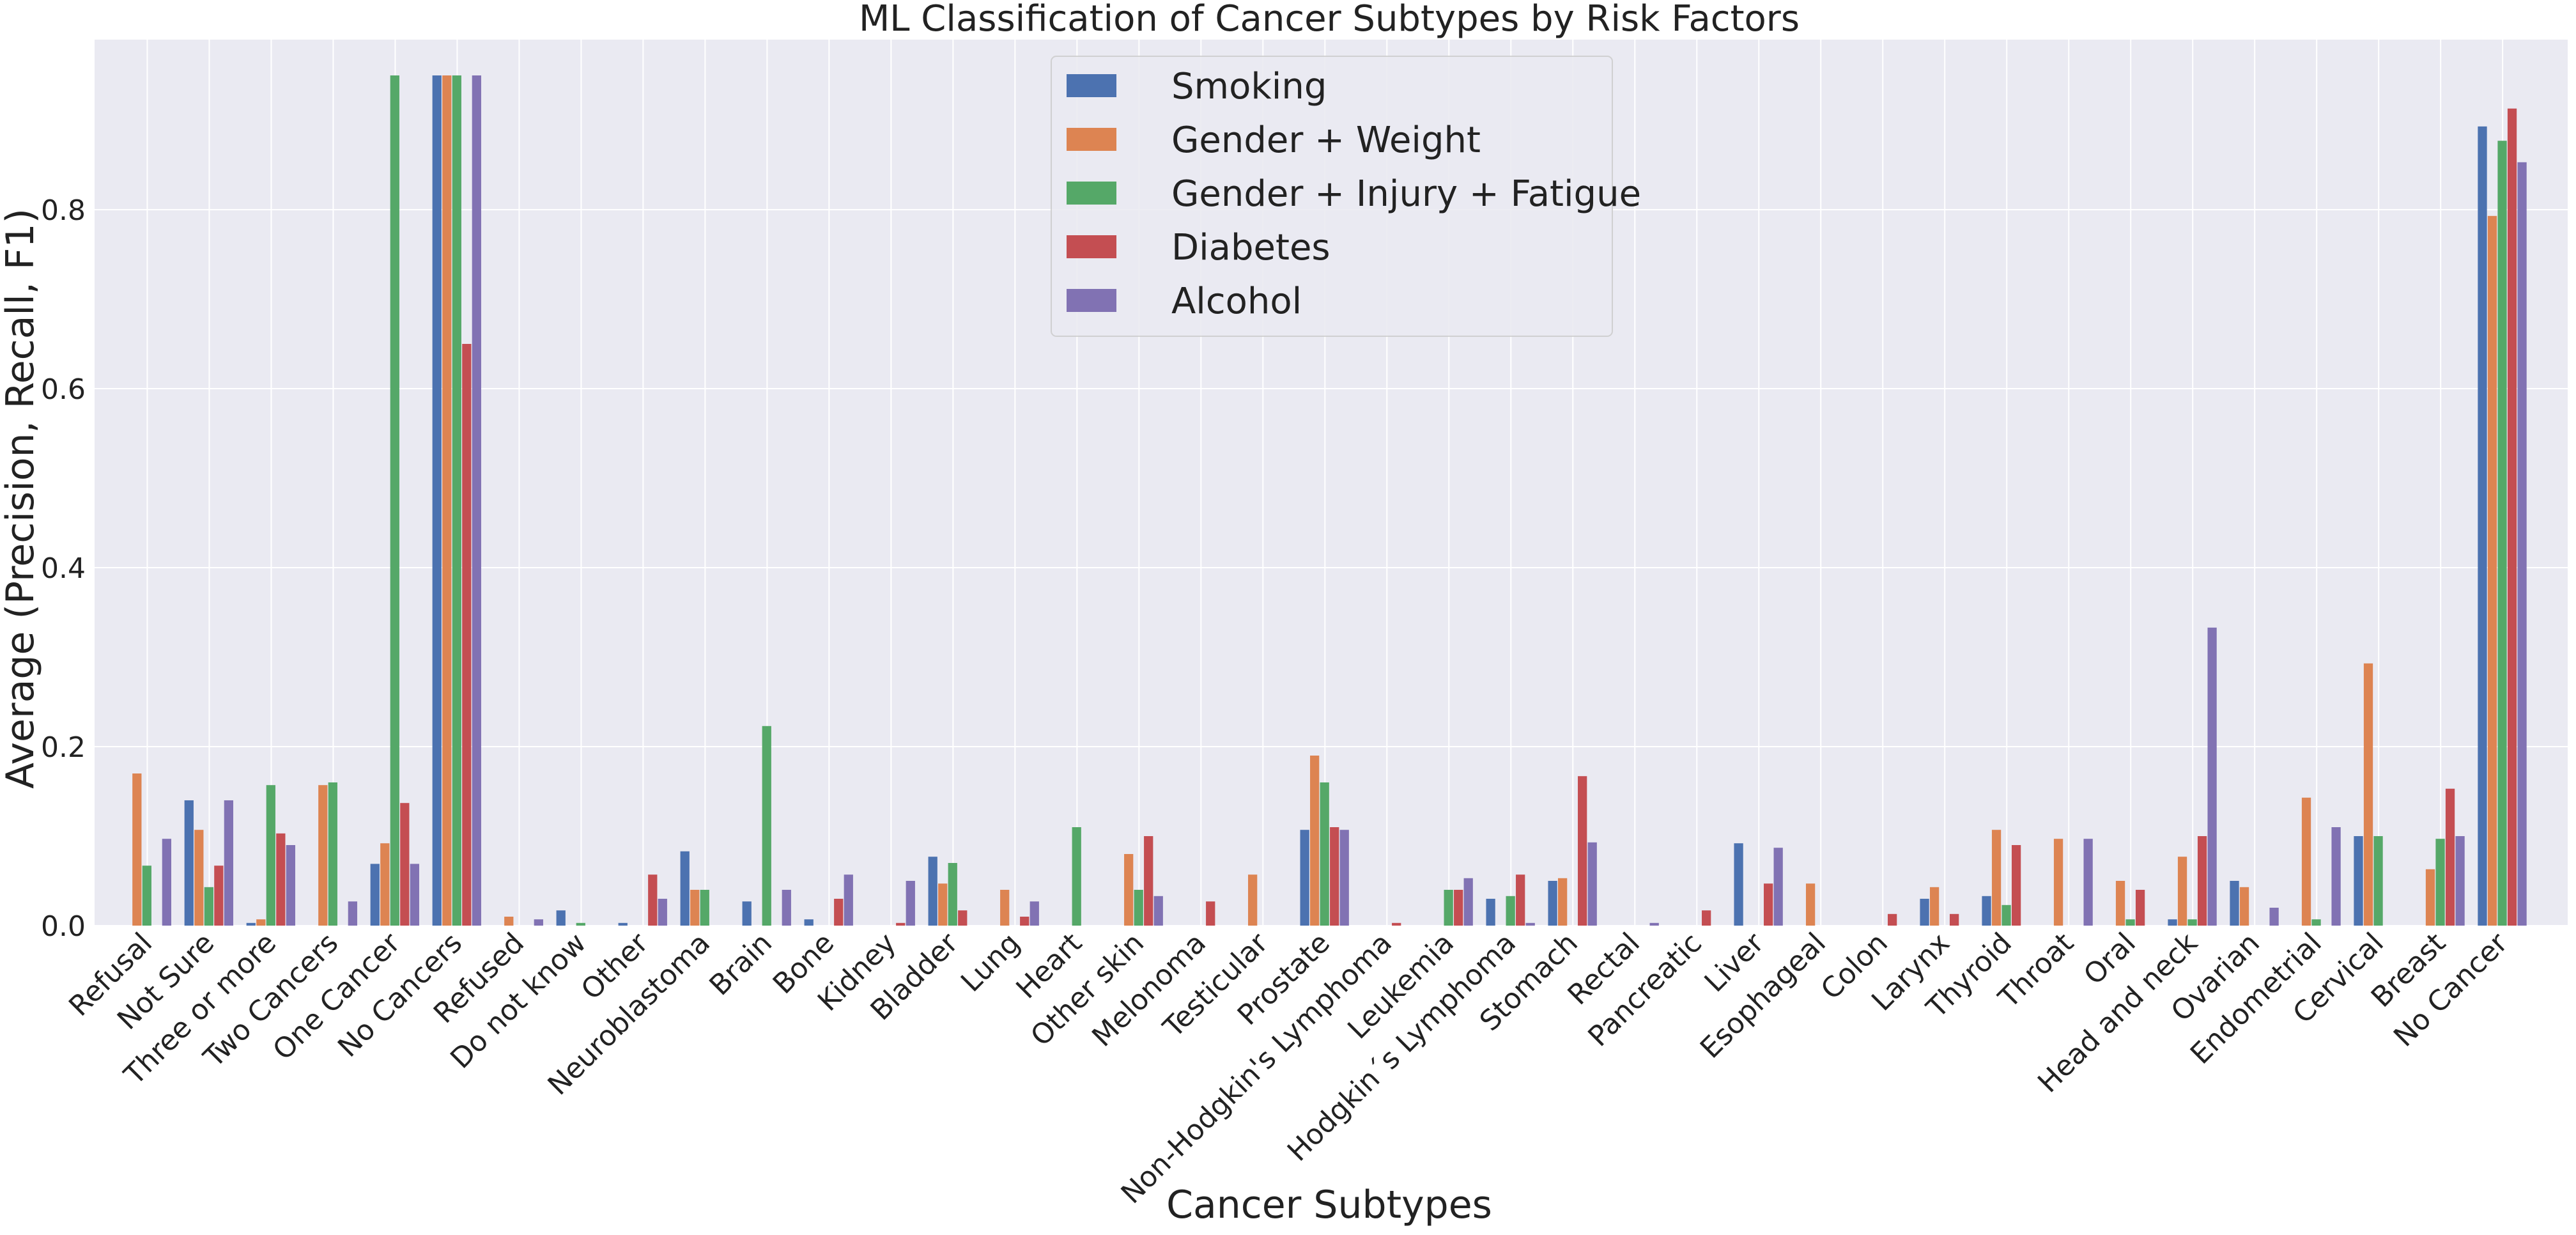  What do you see at coordinates (1236, 302) in the screenshot?
I see `legend-label: Alcohol` at bounding box center [1236, 302].